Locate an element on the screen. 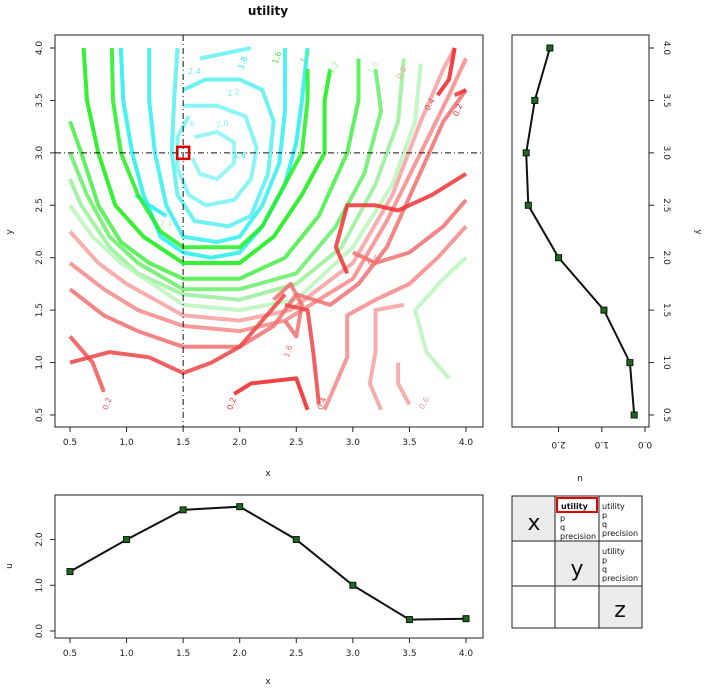 This screenshot has width=723, height=694. selector-yz-item: precision is located at coordinates (620, 578).